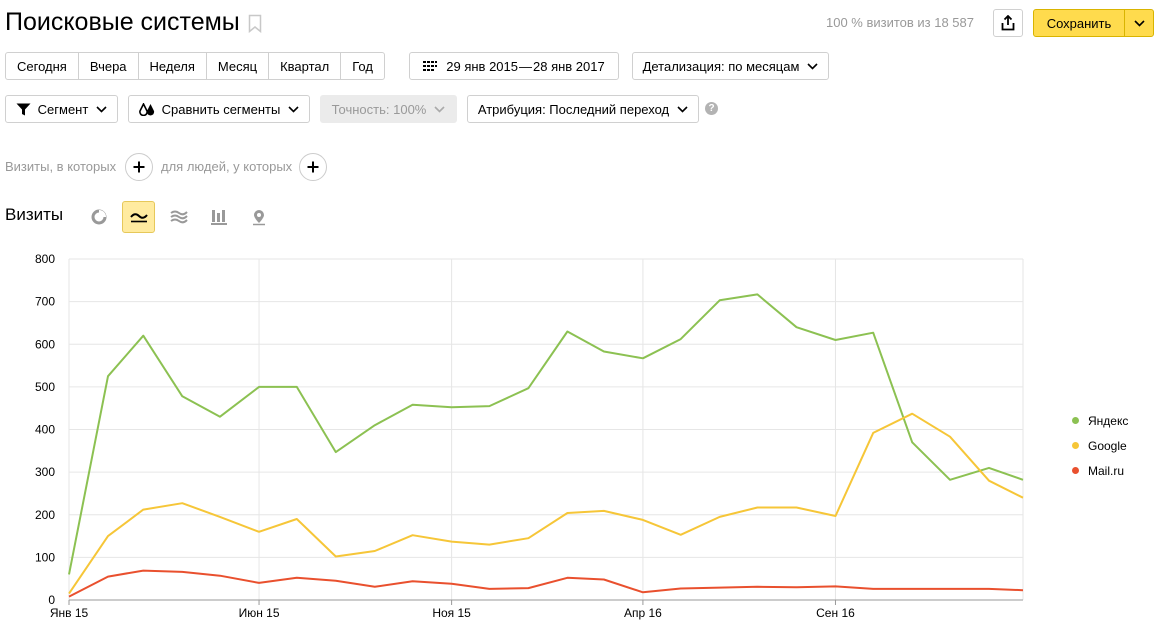 This screenshot has width=1166, height=644. What do you see at coordinates (146, 109) in the screenshot?
I see `compare-segments-icon` at bounding box center [146, 109].